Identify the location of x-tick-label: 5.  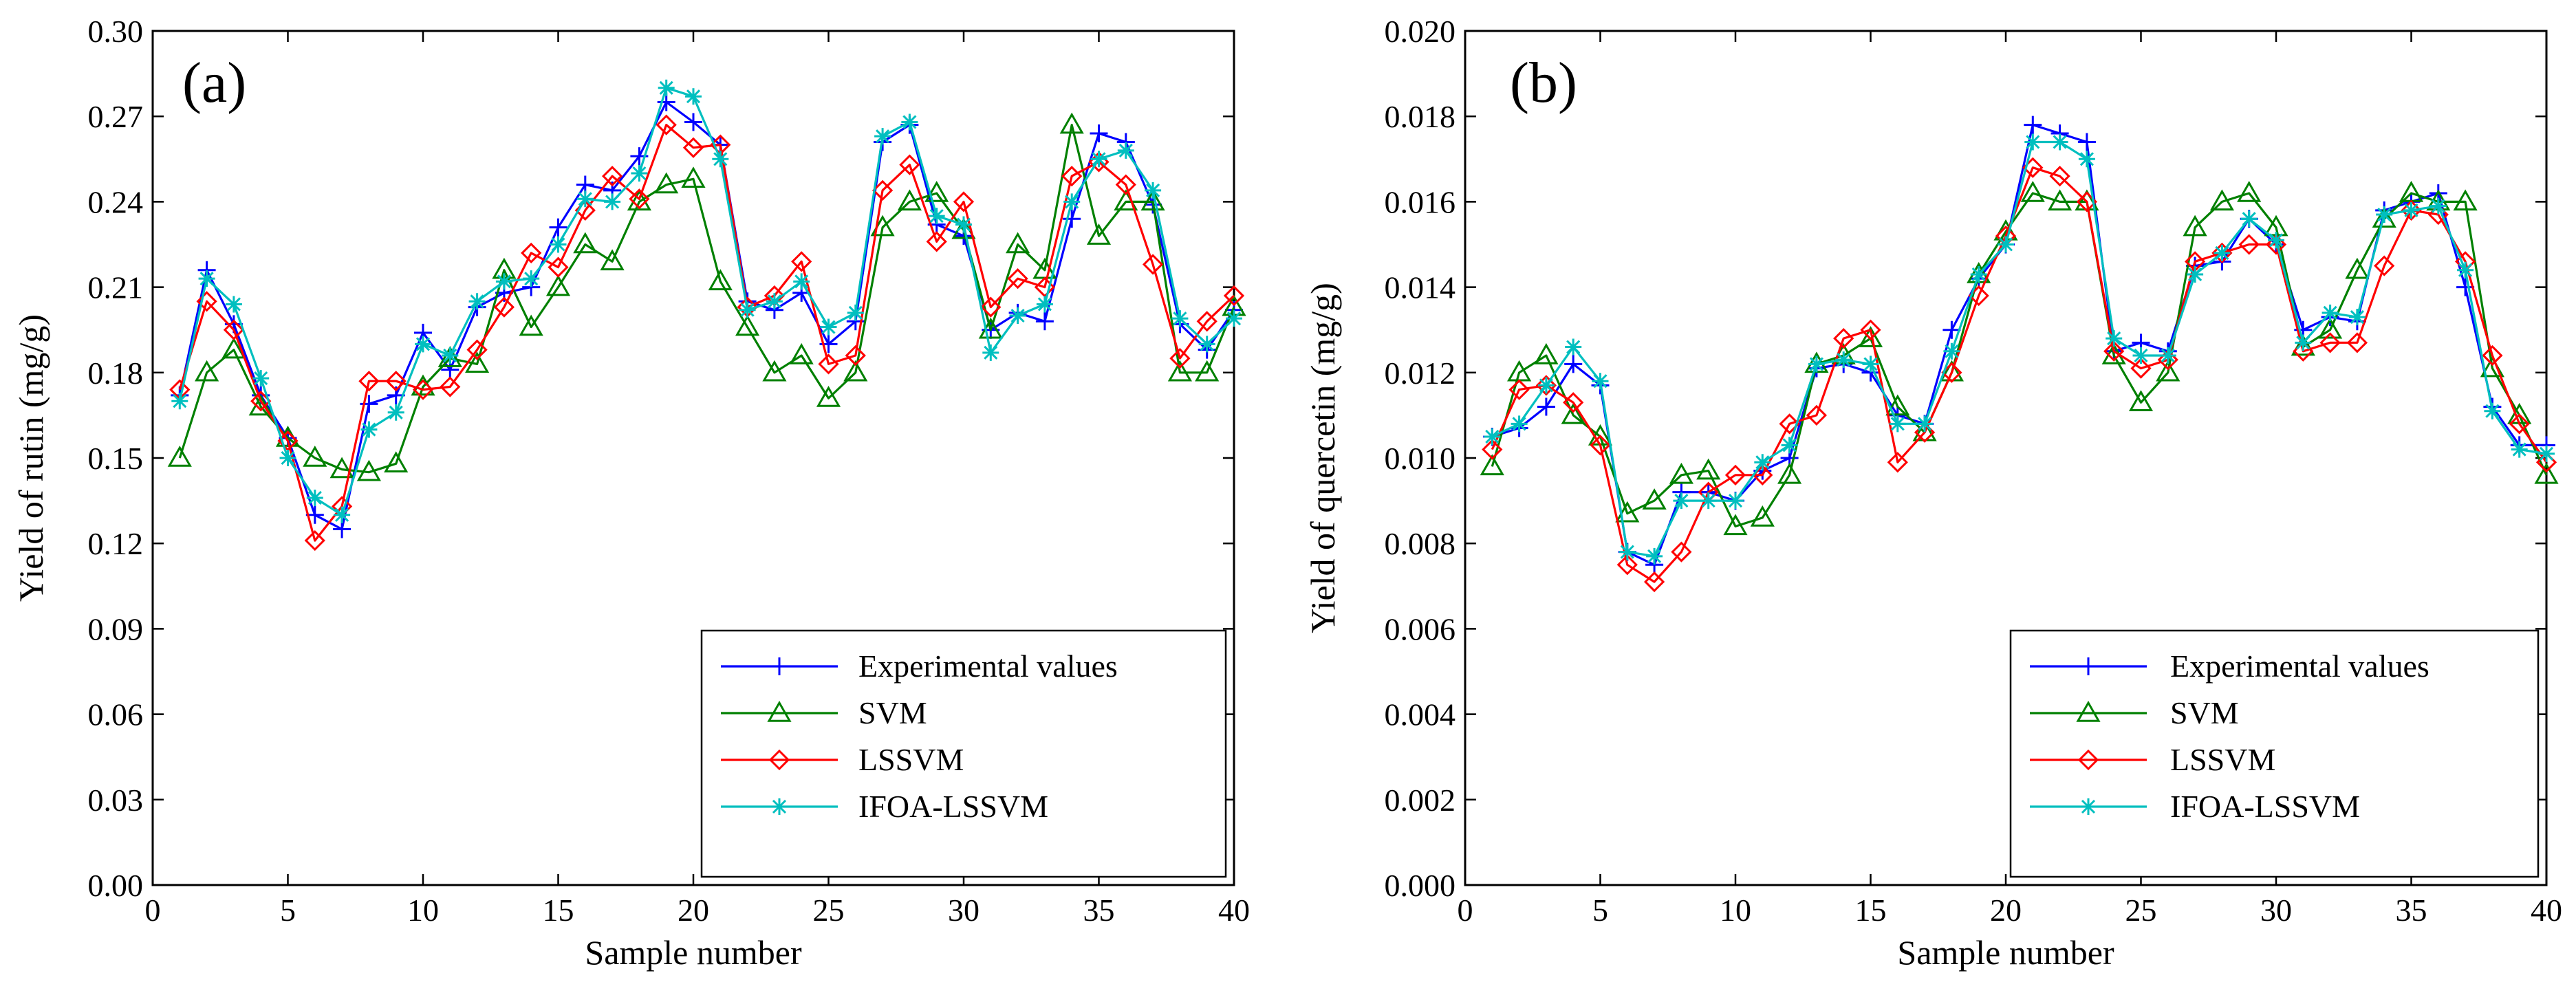
(288, 911).